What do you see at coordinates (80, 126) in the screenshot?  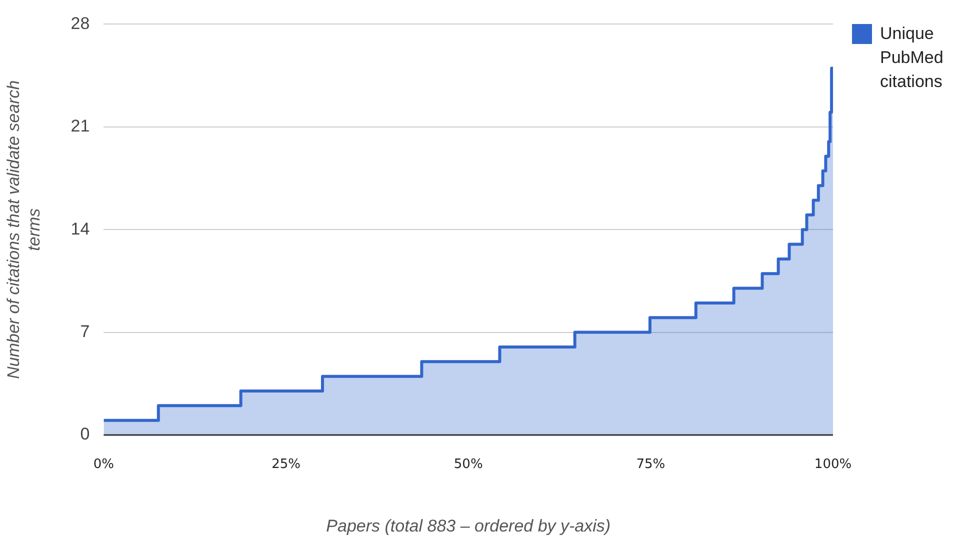 I see `y-tick-label: 21` at bounding box center [80, 126].